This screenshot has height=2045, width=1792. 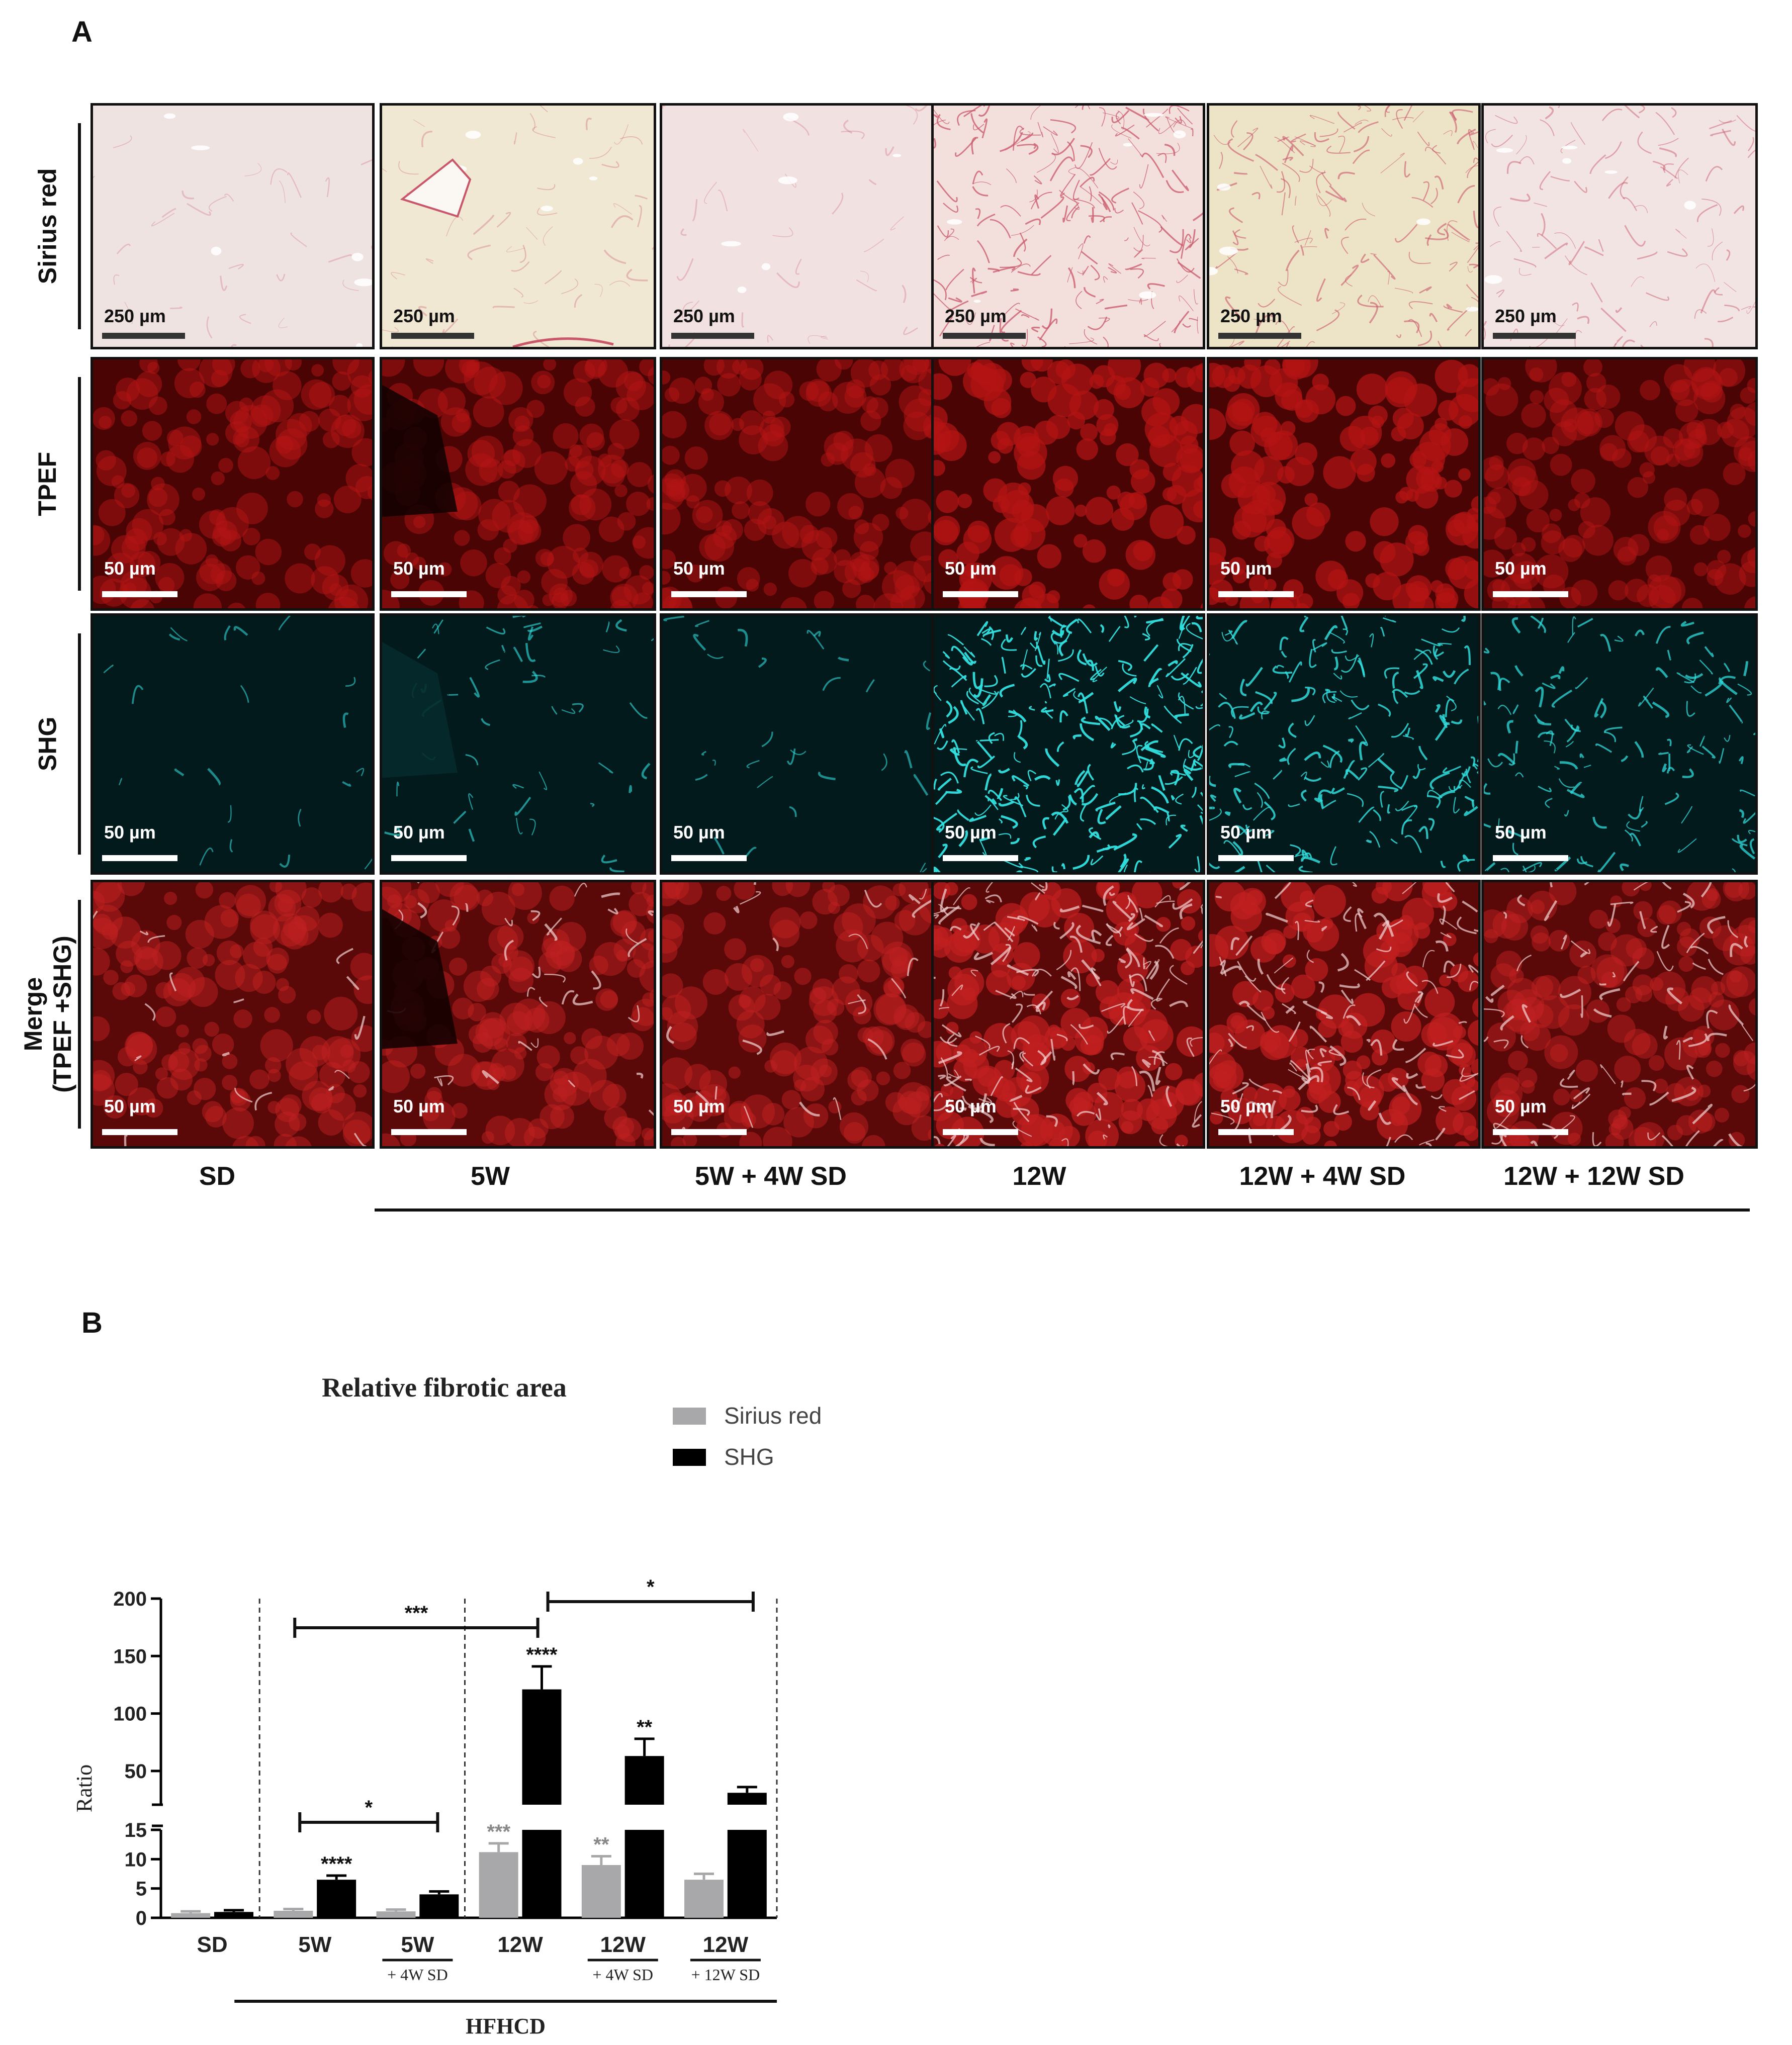 I want to click on micrograph-tpef-3: 50 µm, so click(x=1068, y=484).